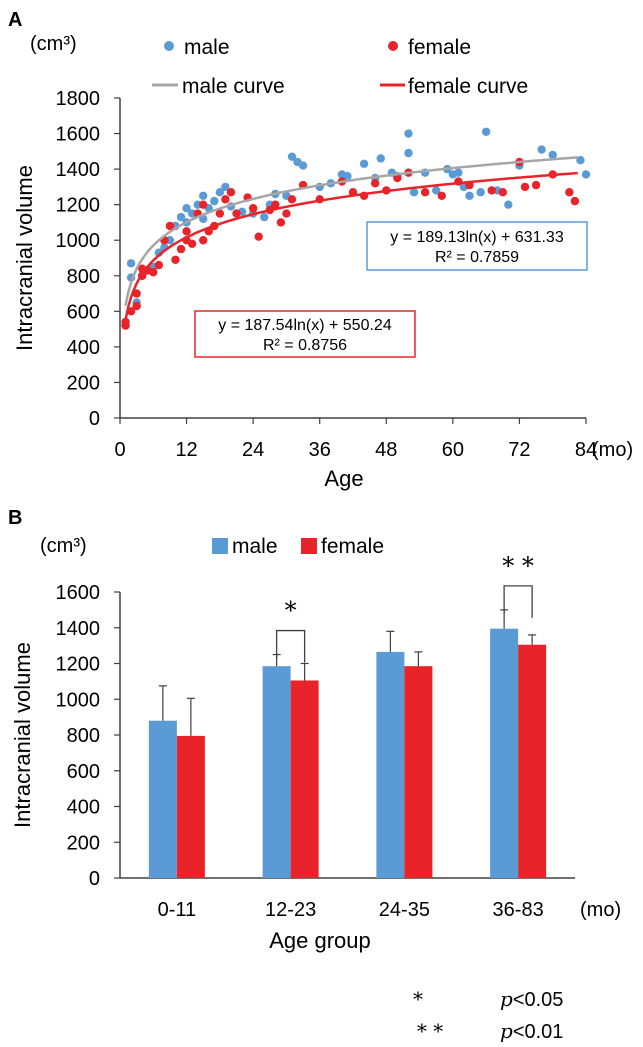 This screenshot has height=1047, width=643. What do you see at coordinates (453, 450) in the screenshot?
I see `panel-a-x-tick-label: 60` at bounding box center [453, 450].